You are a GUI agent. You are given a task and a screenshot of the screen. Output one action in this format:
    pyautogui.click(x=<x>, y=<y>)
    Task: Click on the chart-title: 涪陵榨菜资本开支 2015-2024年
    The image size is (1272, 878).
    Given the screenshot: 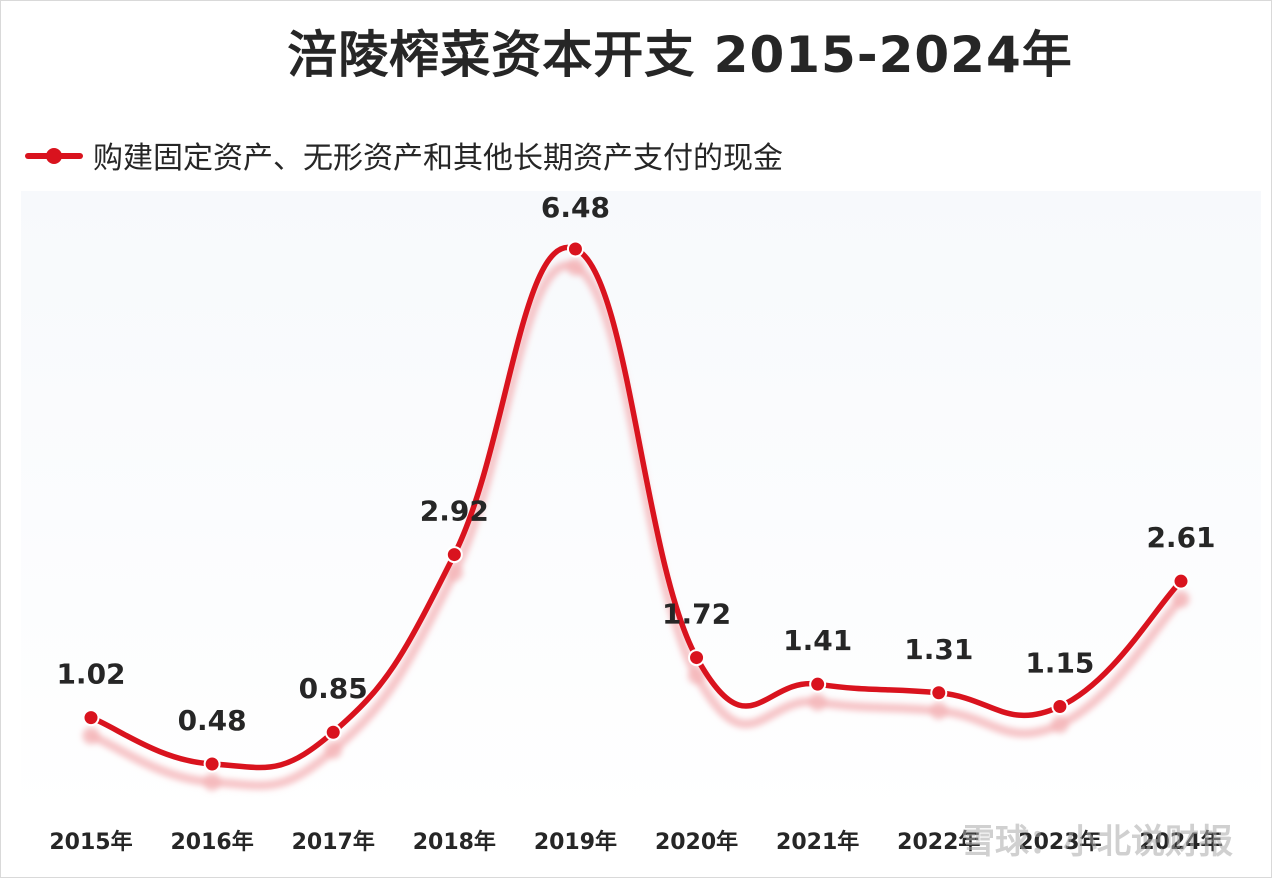 What is the action you would take?
    pyautogui.click(x=680, y=55)
    